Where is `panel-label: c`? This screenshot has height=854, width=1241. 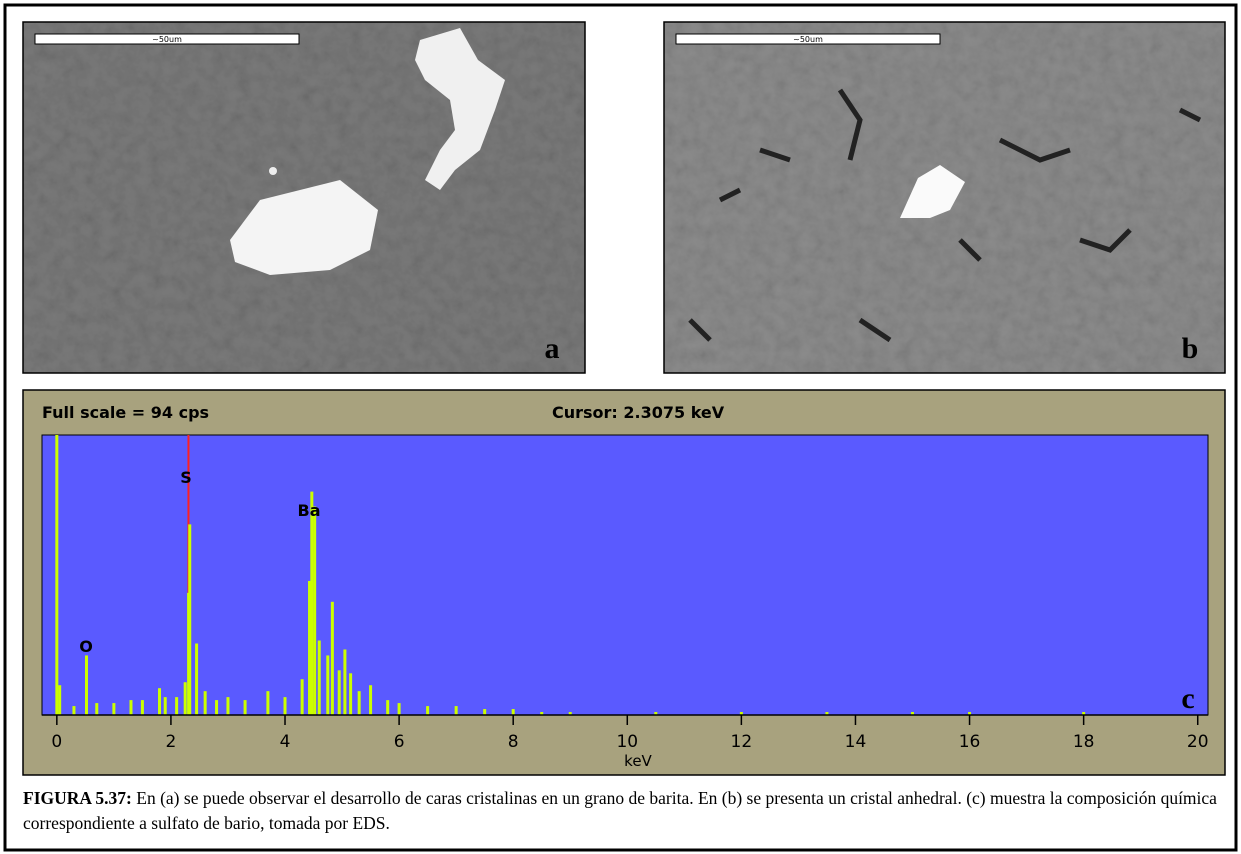 panel-label: c is located at coordinates (1187, 698).